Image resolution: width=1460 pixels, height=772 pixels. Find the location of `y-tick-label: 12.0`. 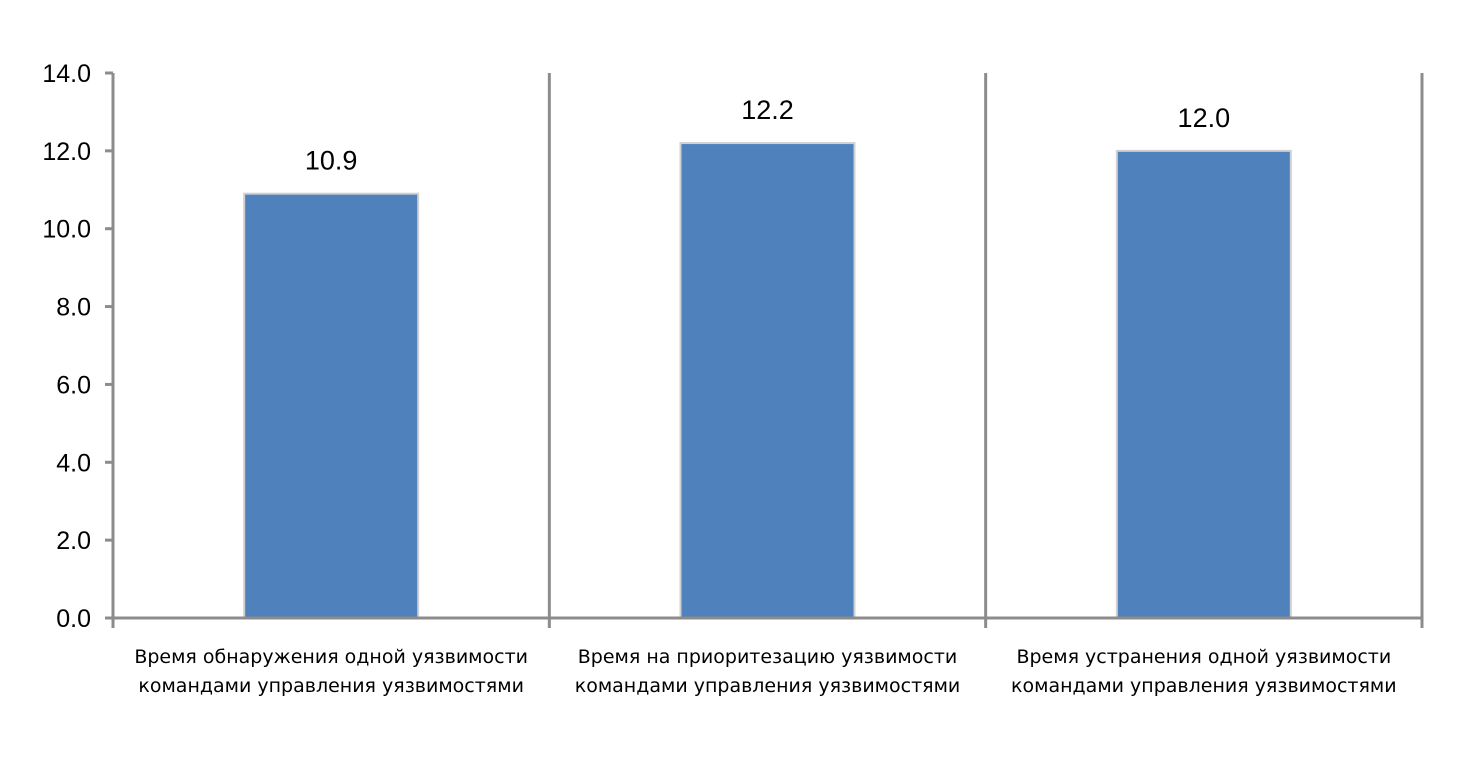

y-tick-label: 12.0 is located at coordinates (66, 152).